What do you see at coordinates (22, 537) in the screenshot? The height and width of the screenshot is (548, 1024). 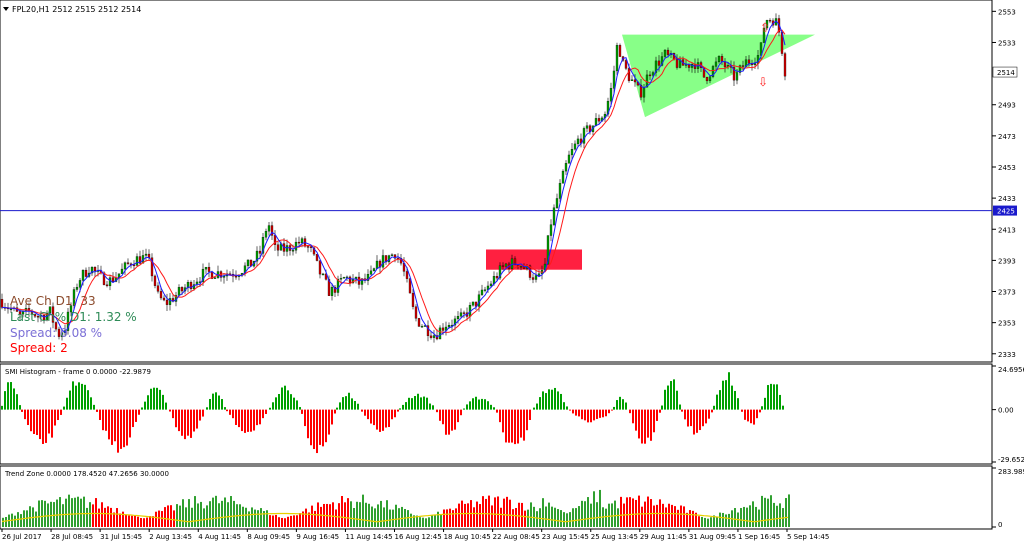 I see `time-label: 26 Jul 2017` at bounding box center [22, 537].